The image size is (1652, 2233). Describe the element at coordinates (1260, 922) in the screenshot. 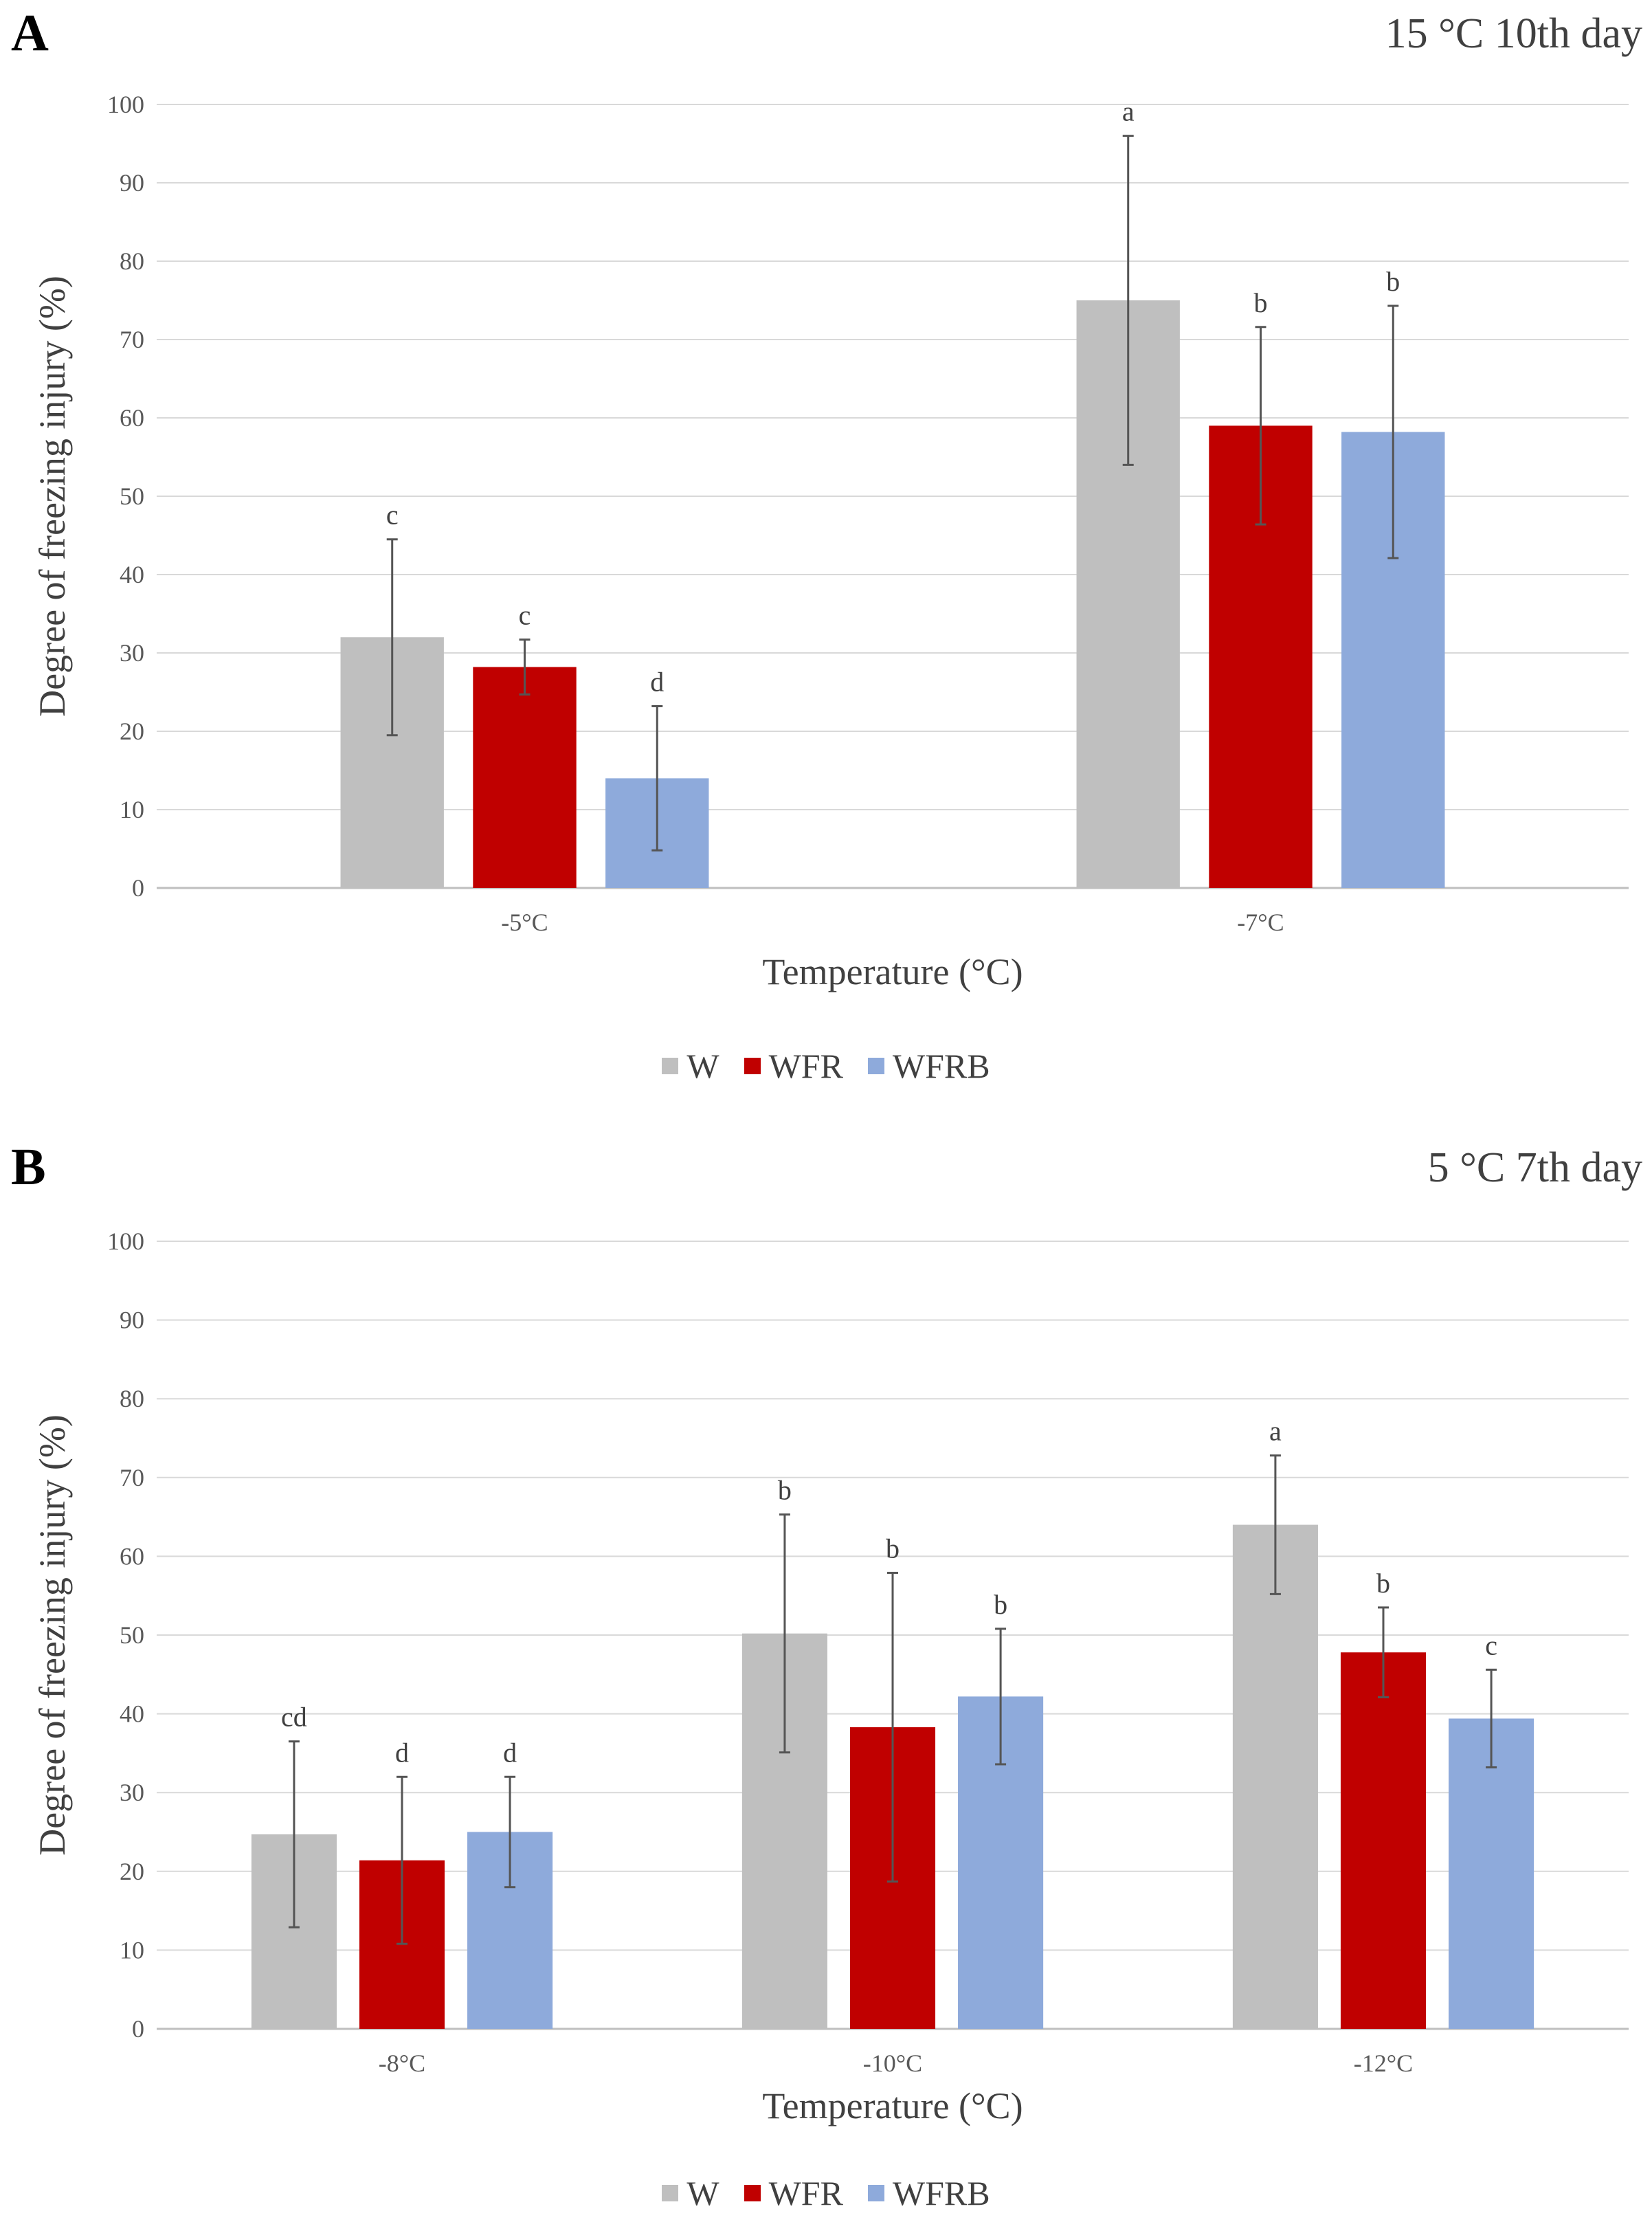

I see `x-tick-label: -7°C` at that location.